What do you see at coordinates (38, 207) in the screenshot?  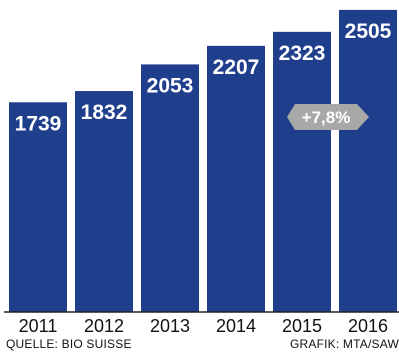 I see `bar-2011` at bounding box center [38, 207].